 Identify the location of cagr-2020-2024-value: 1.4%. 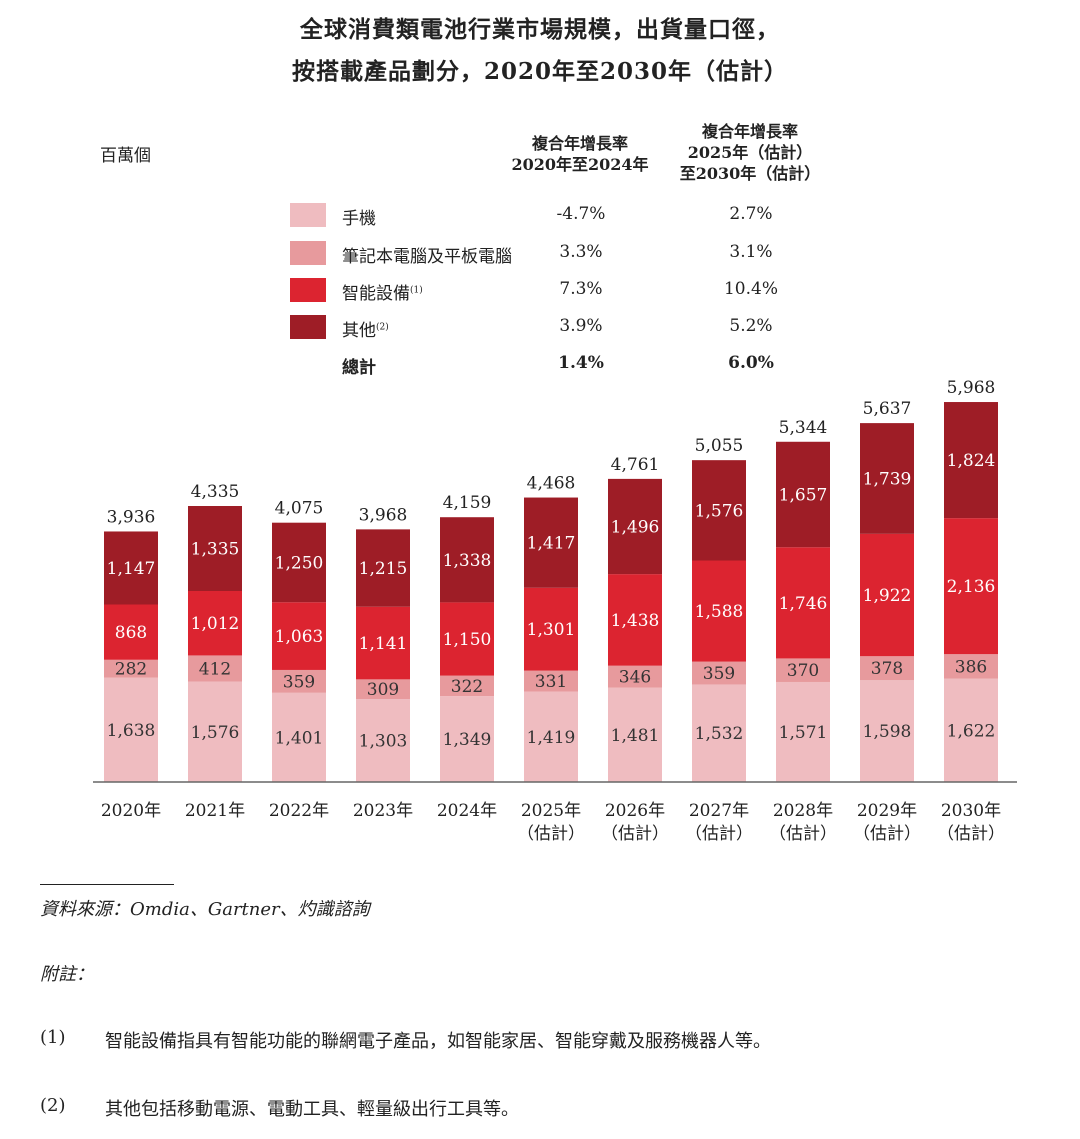
(581, 363).